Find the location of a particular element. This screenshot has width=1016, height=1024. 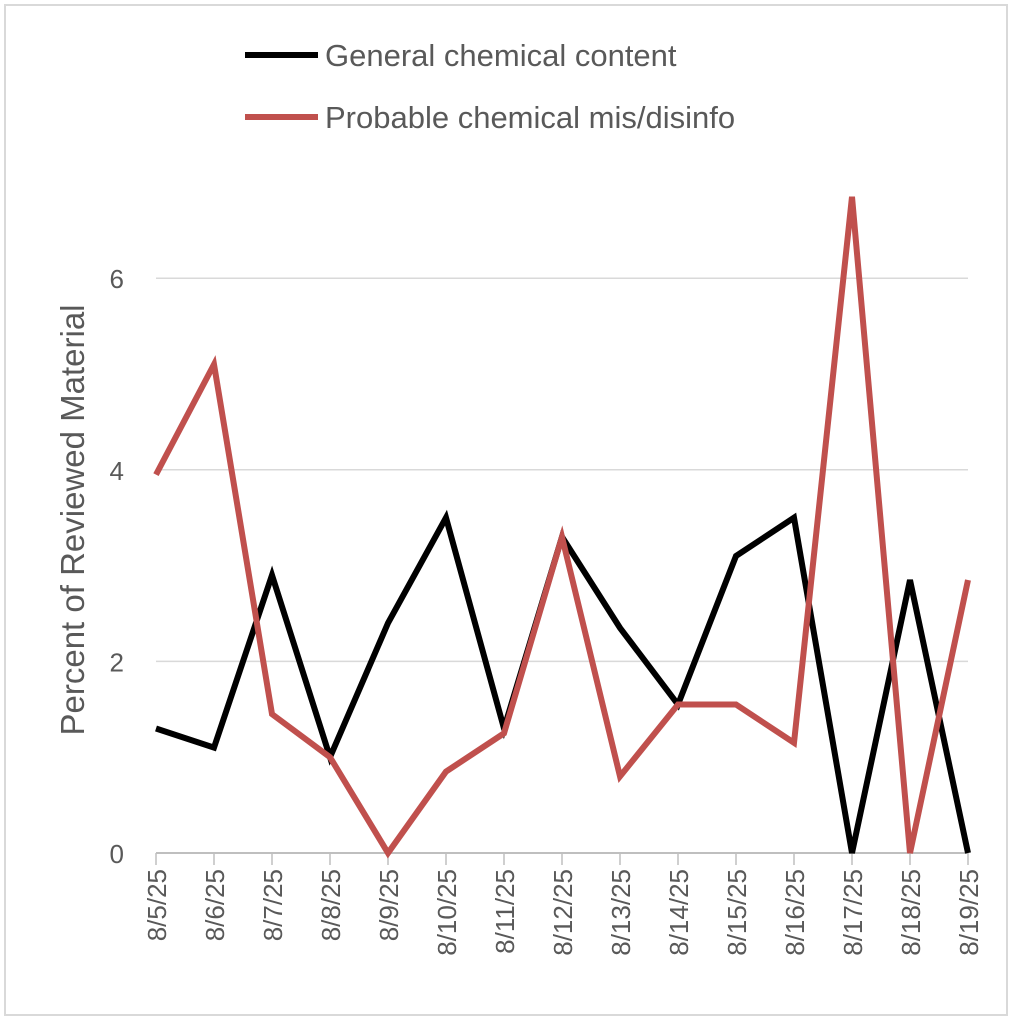

y-tick-label: 6 is located at coordinates (117, 279).